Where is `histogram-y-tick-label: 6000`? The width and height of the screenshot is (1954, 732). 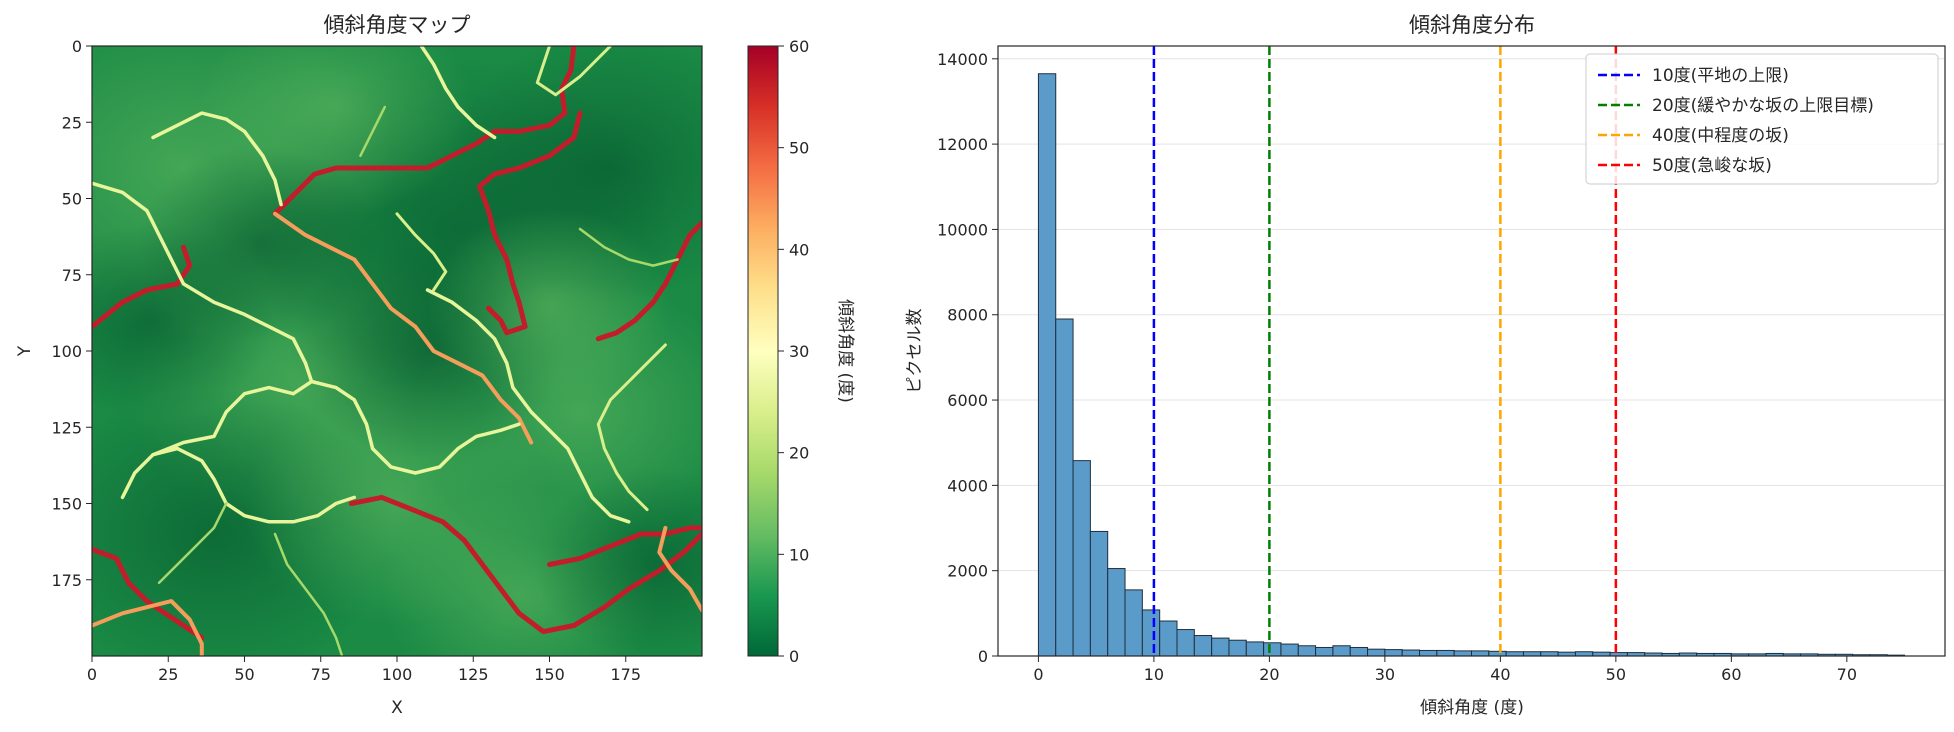 histogram-y-tick-label: 6000 is located at coordinates (967, 400).